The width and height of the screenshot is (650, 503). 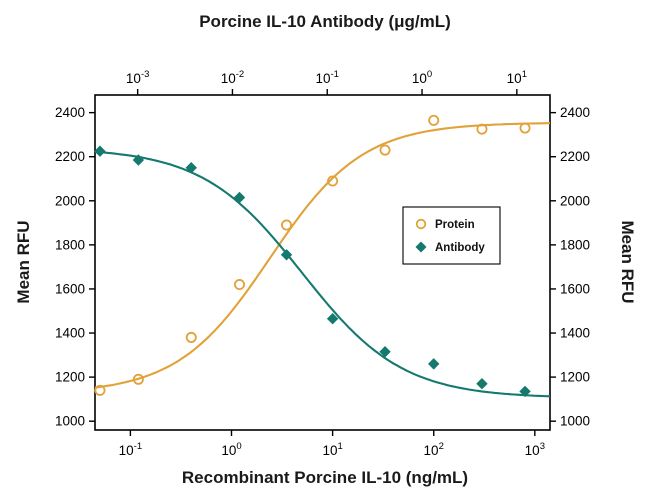 What do you see at coordinates (325, 477) in the screenshot?
I see `bottom-axis-title: Recombinant Porcine IL-10 (ng/mL)` at bounding box center [325, 477].